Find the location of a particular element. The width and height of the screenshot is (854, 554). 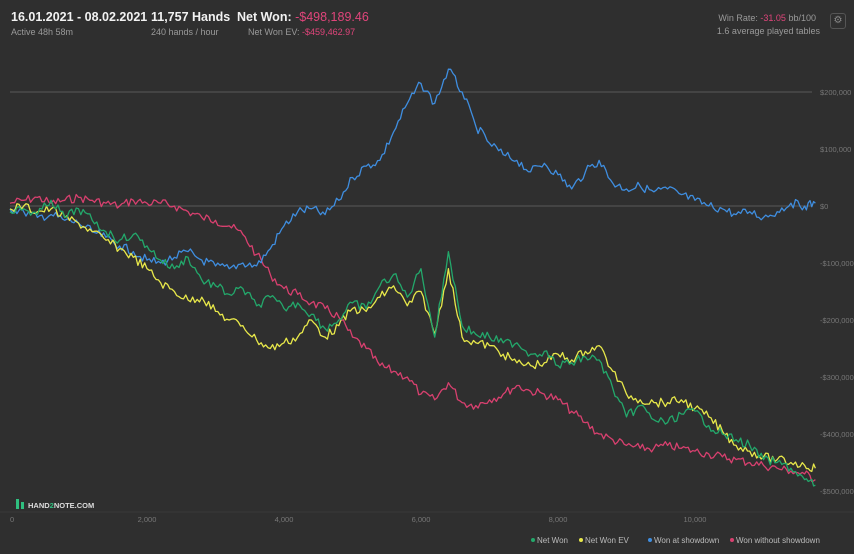

legend-label: Net Won EV is located at coordinates (607, 540).